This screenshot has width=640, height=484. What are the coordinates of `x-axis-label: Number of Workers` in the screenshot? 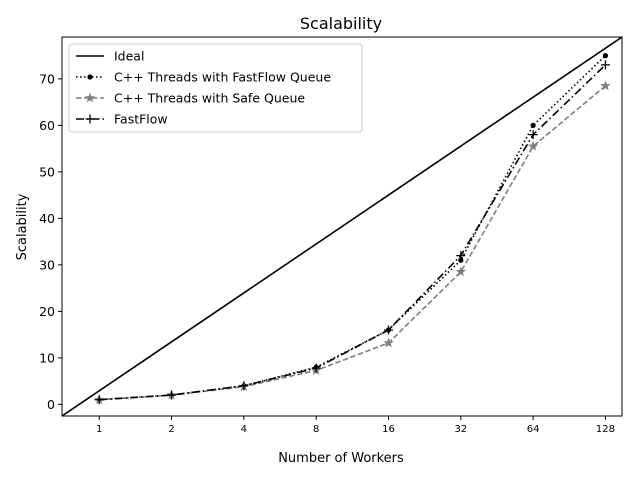 It's located at (341, 458).